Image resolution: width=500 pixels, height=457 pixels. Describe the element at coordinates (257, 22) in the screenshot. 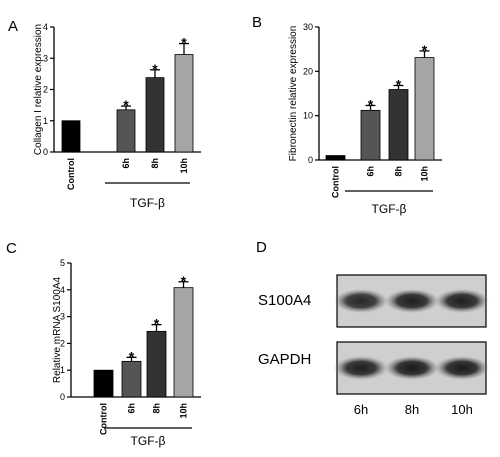

I see `panel-label-b: B` at that location.